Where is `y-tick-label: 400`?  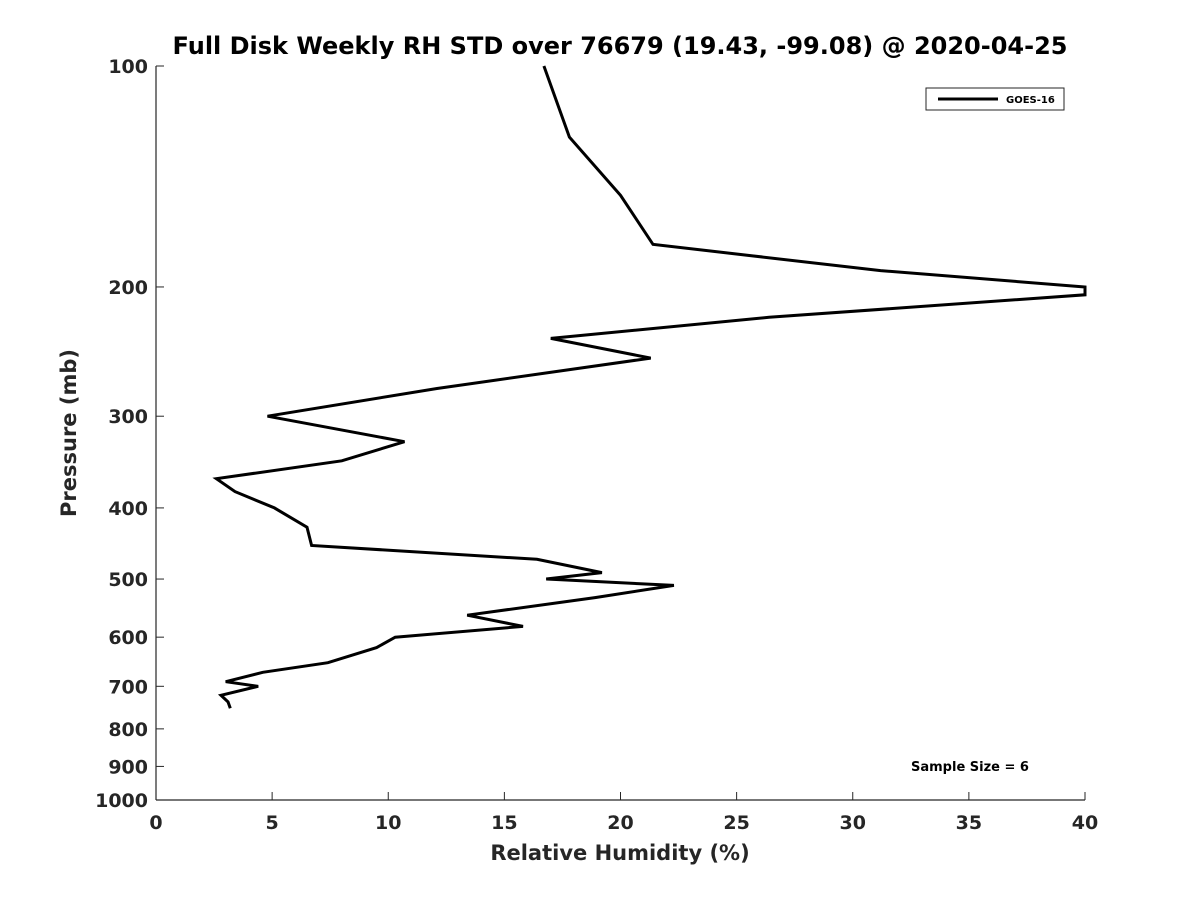
y-tick-label: 400 is located at coordinates (128, 509).